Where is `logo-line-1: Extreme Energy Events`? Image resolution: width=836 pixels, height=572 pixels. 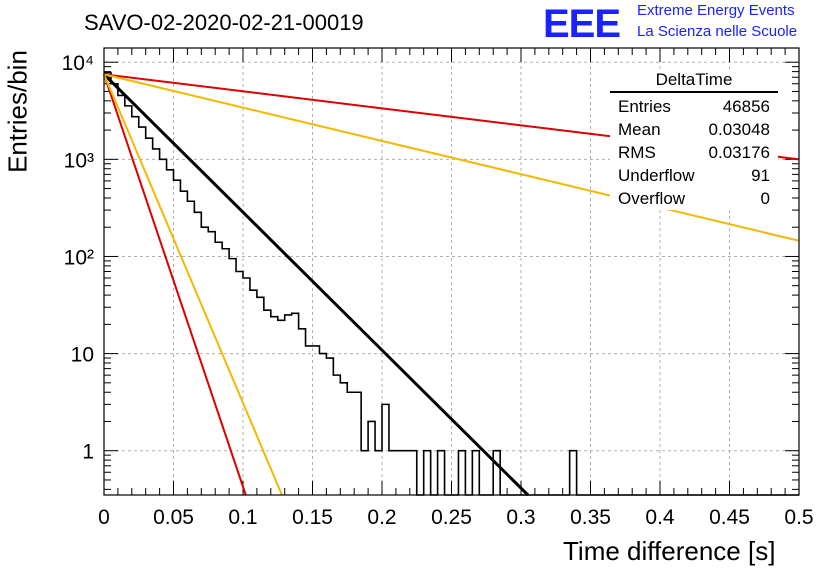 logo-line-1: Extreme Energy Events is located at coordinates (716, 10).